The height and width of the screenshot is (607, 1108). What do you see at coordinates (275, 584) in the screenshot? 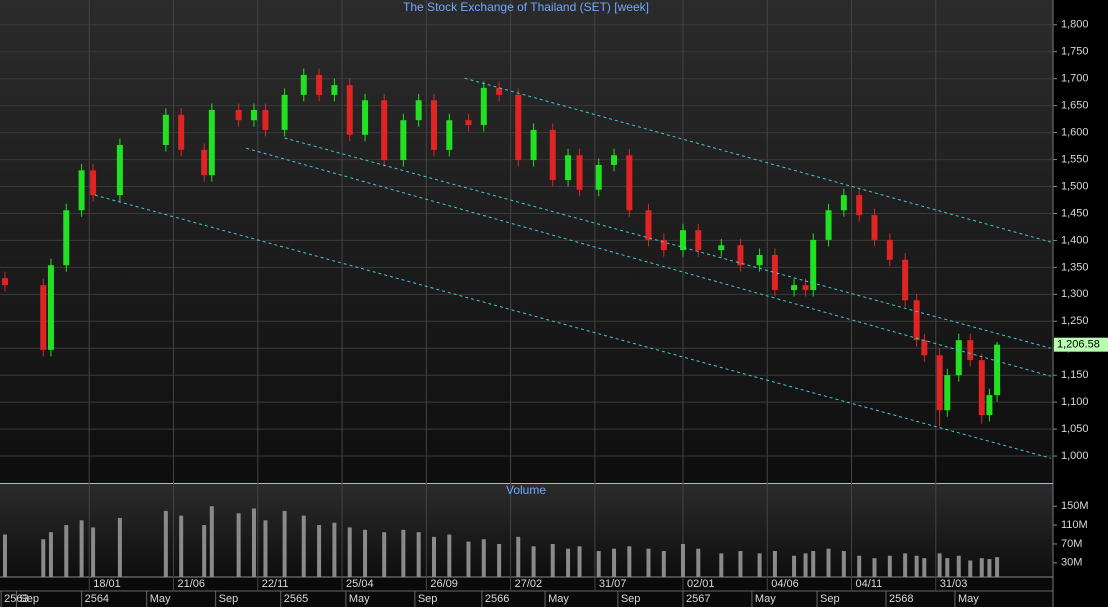
I see `x-tick-label: 22/11` at bounding box center [275, 584].